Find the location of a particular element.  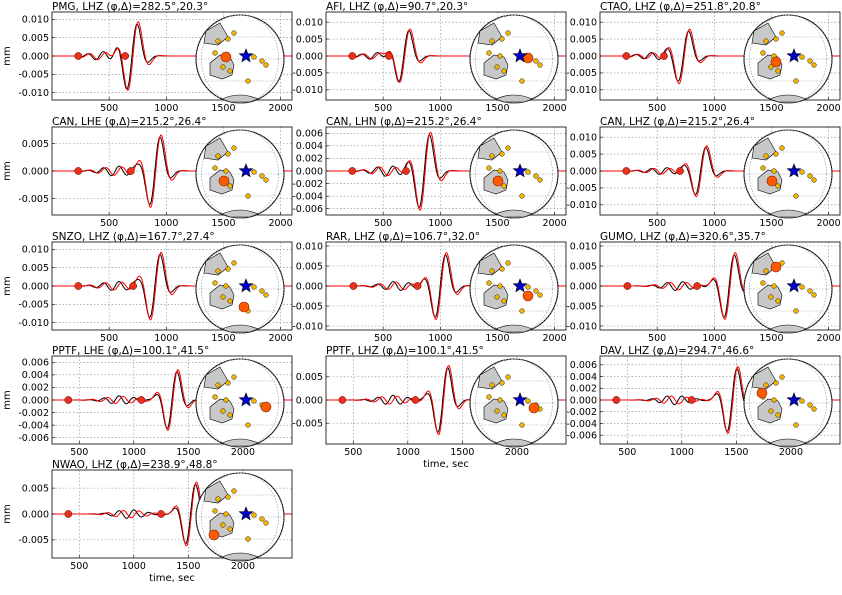

panel-title: PMG, LHZ (φ,Δ)=282.5°,20.3° is located at coordinates (130, 7).